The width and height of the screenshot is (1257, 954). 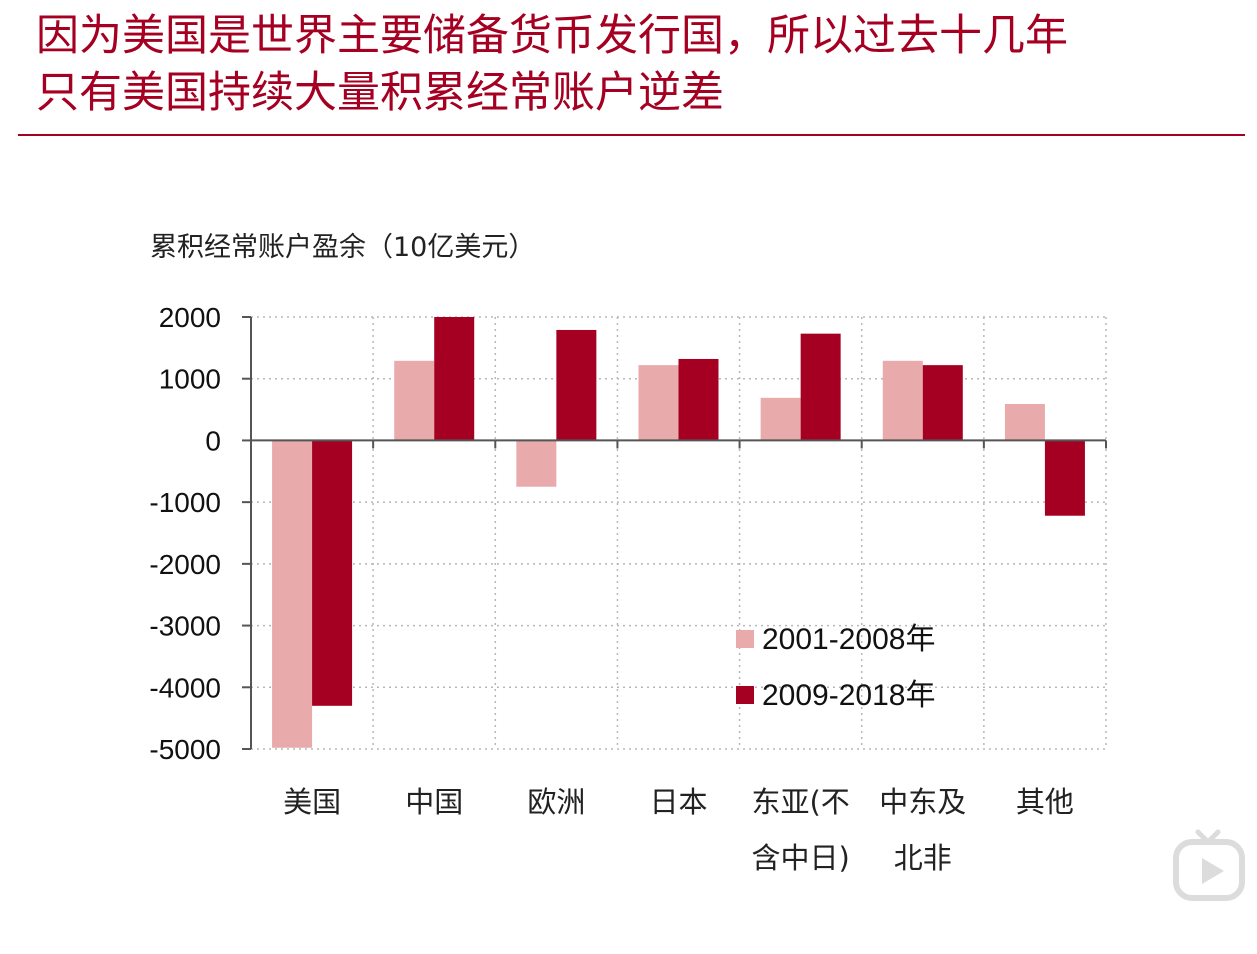 I want to click on weibo-video-play-icon, so click(x=1210, y=868).